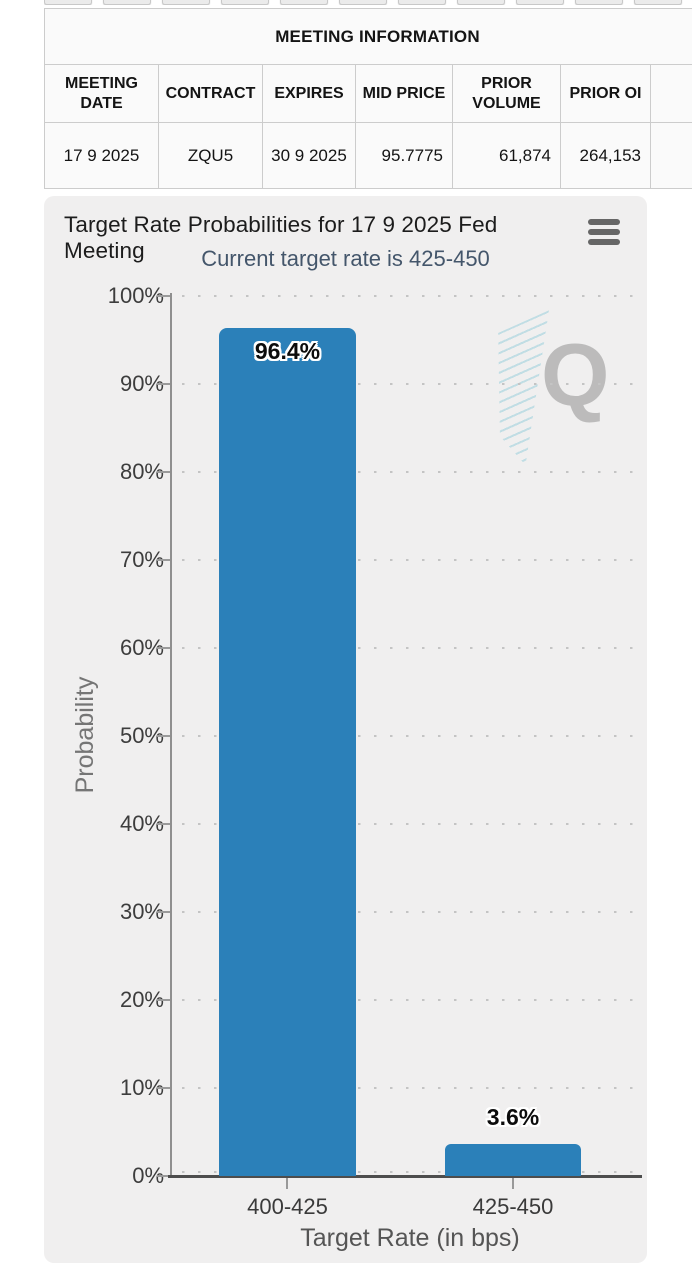  I want to click on watermark-q-logo: Q, so click(575, 374).